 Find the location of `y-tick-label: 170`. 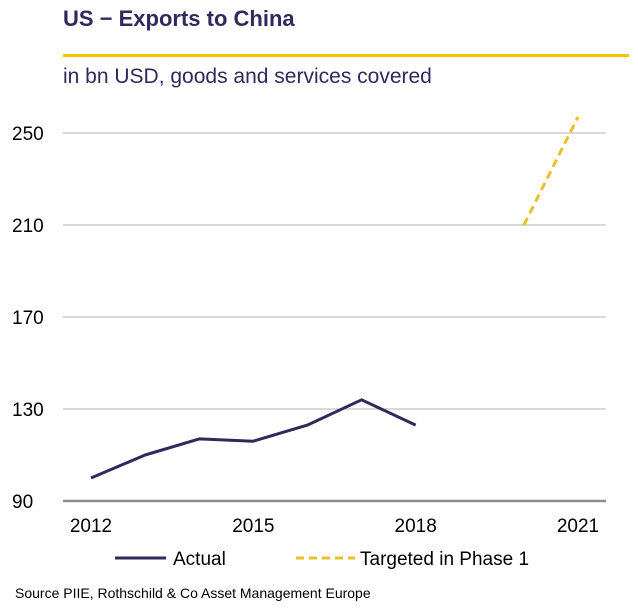

y-tick-label: 170 is located at coordinates (28, 318).